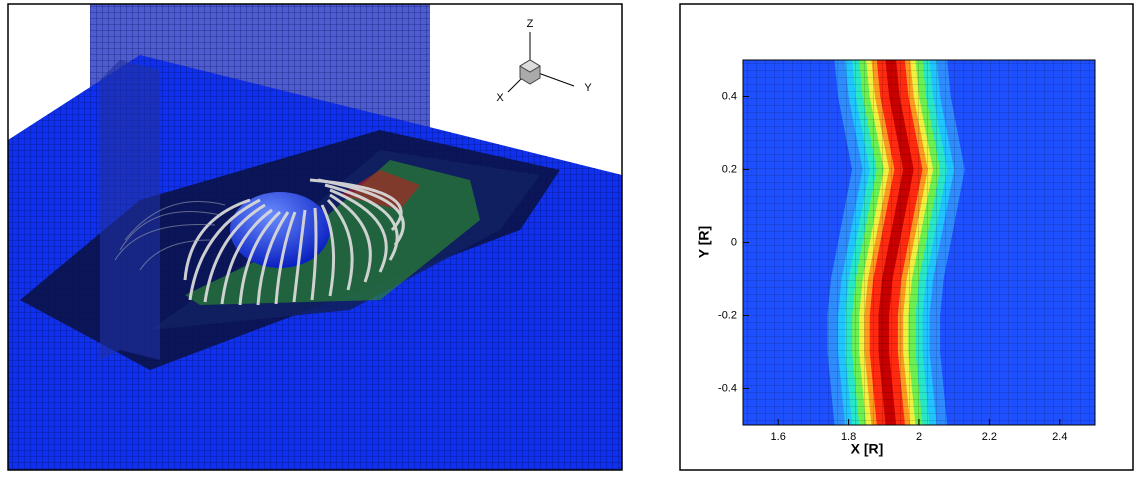 The image size is (1139, 481). What do you see at coordinates (919, 437) in the screenshot?
I see `x-tick-label: 2` at bounding box center [919, 437].